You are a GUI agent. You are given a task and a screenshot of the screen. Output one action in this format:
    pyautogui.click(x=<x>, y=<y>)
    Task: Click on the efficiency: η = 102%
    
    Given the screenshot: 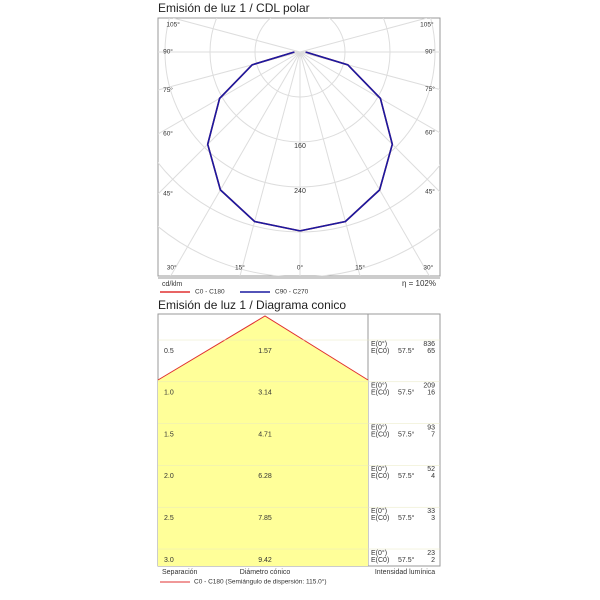 What is the action you would take?
    pyautogui.click(x=419, y=283)
    